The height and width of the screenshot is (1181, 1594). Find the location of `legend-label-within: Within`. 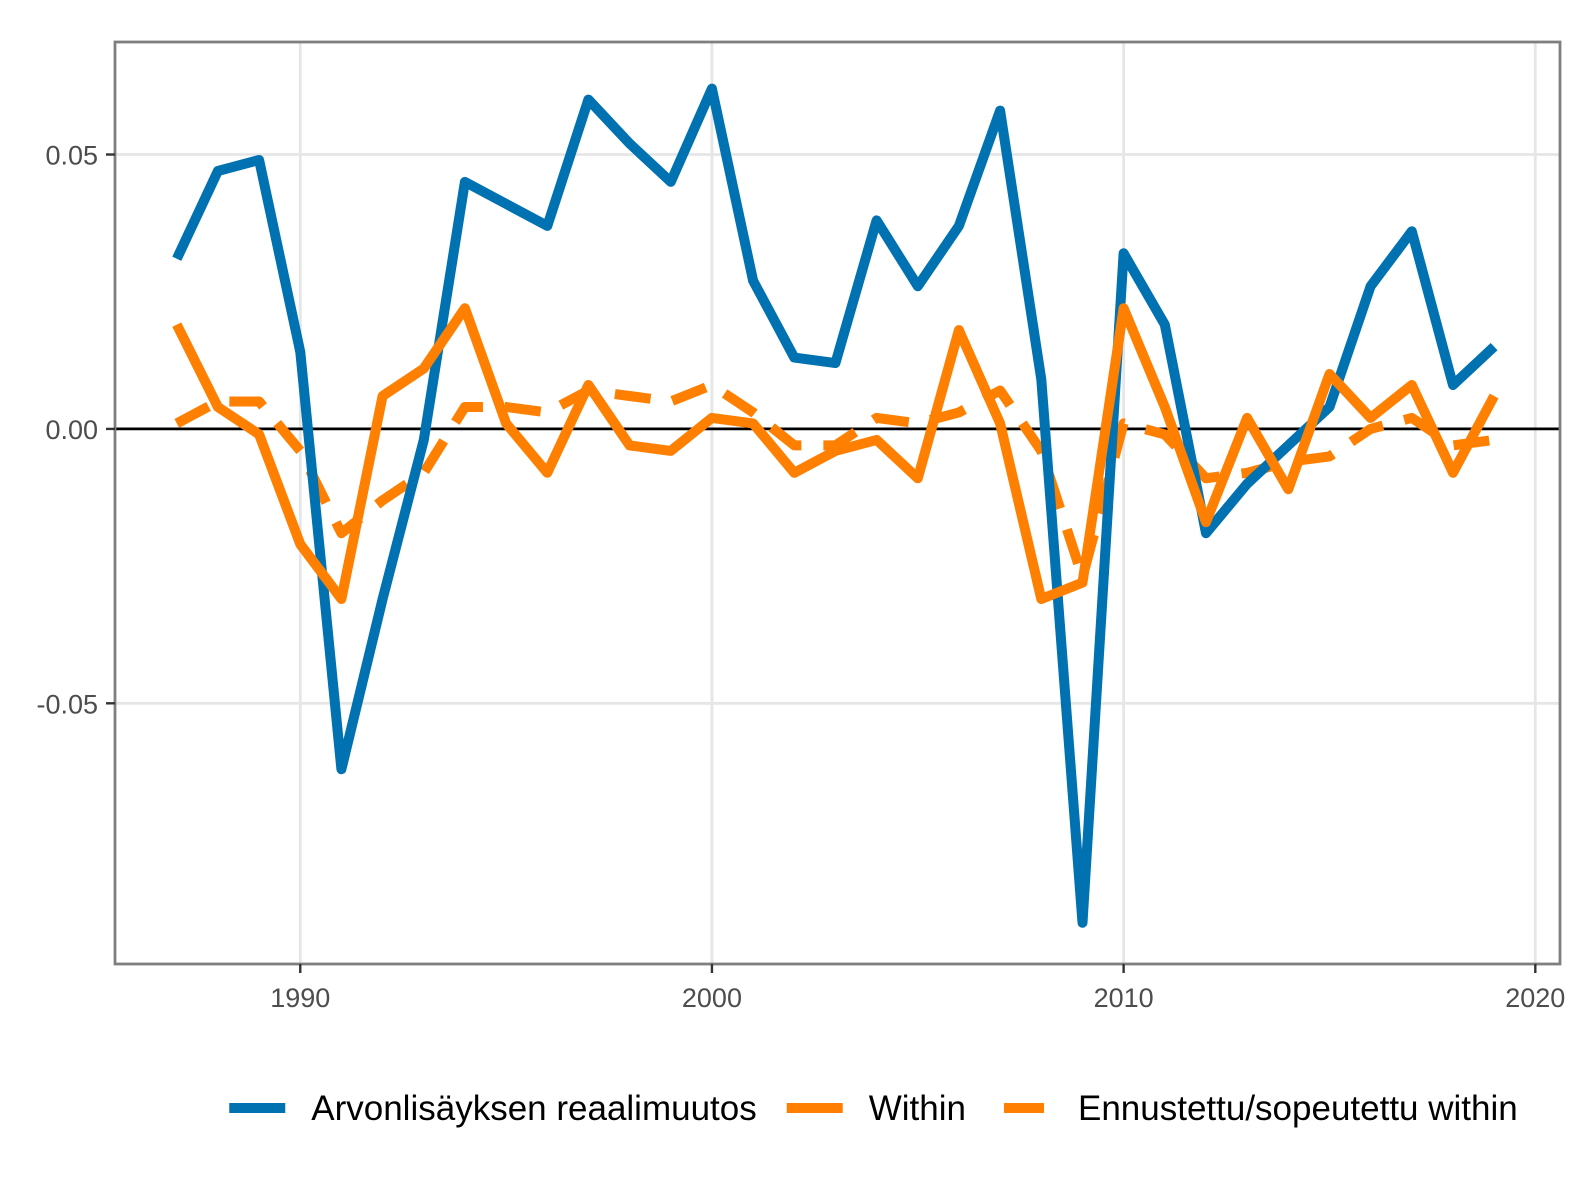

legend-label-within: Within is located at coordinates (917, 1108).